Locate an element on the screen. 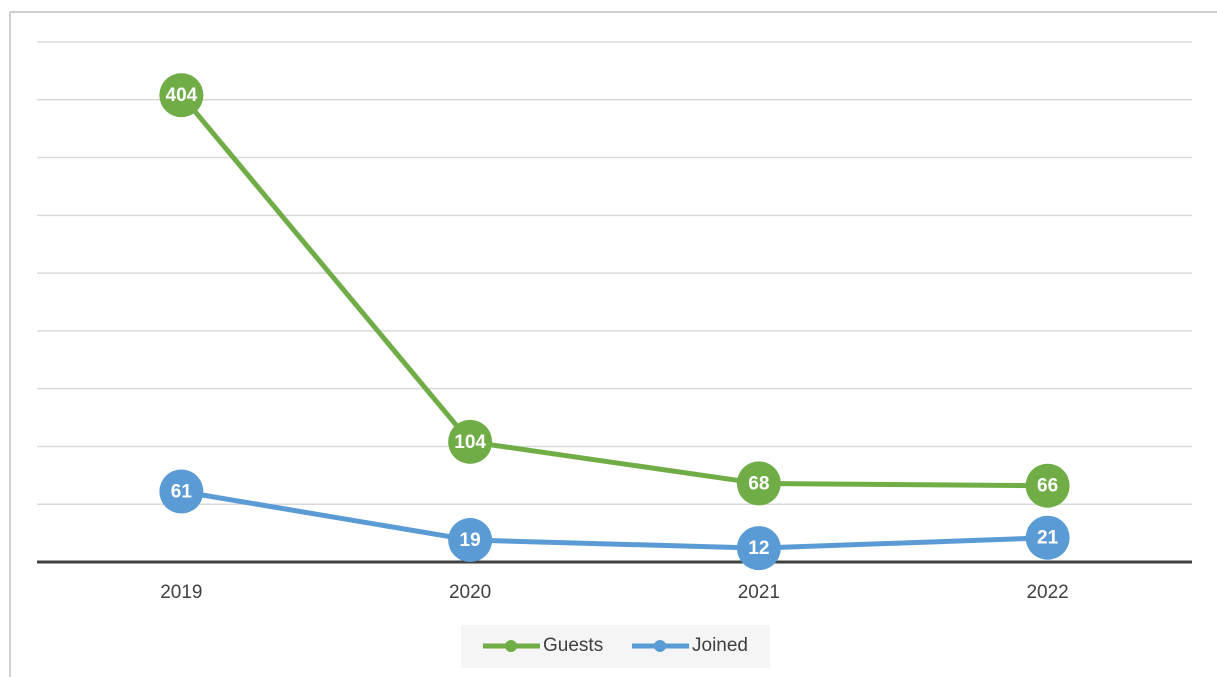 This screenshot has width=1217, height=677. data-label: 21 is located at coordinates (1048, 538).